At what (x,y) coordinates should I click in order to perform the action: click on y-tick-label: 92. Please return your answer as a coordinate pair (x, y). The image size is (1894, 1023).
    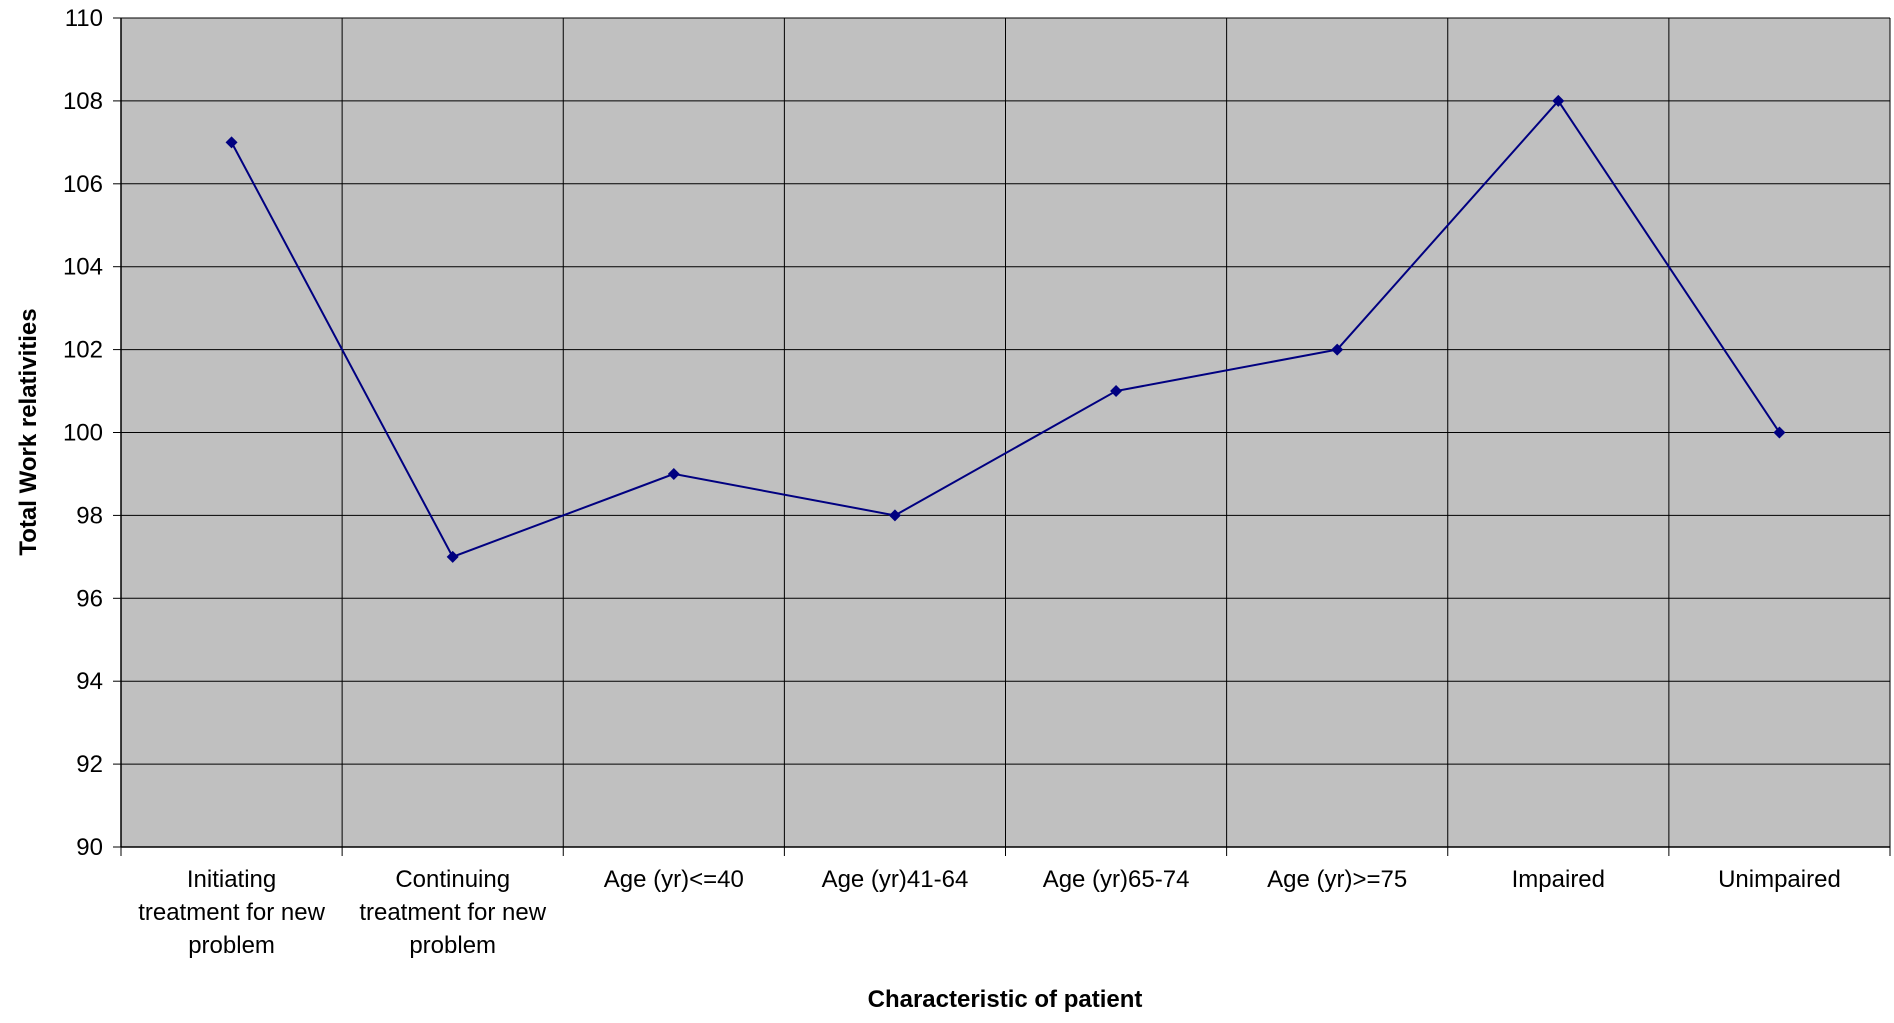
    Looking at the image, I should click on (89, 764).